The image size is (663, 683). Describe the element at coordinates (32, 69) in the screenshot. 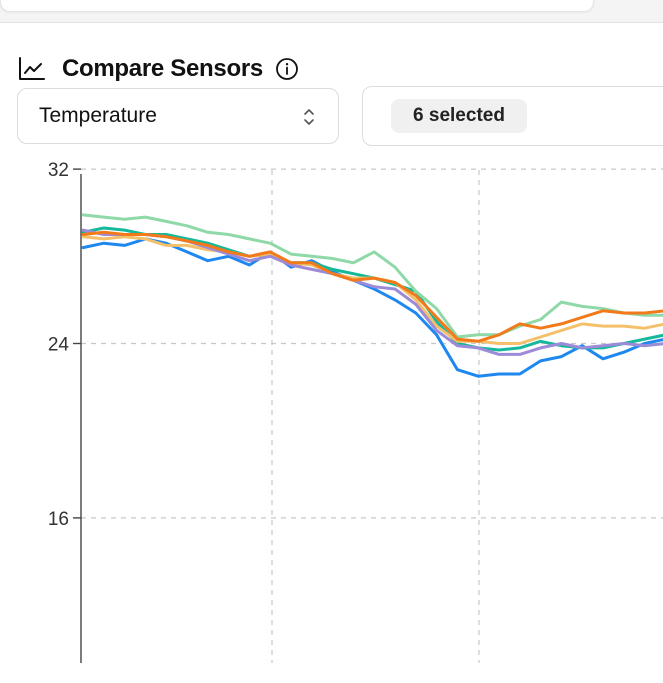

I see `line-chart-icon` at that location.